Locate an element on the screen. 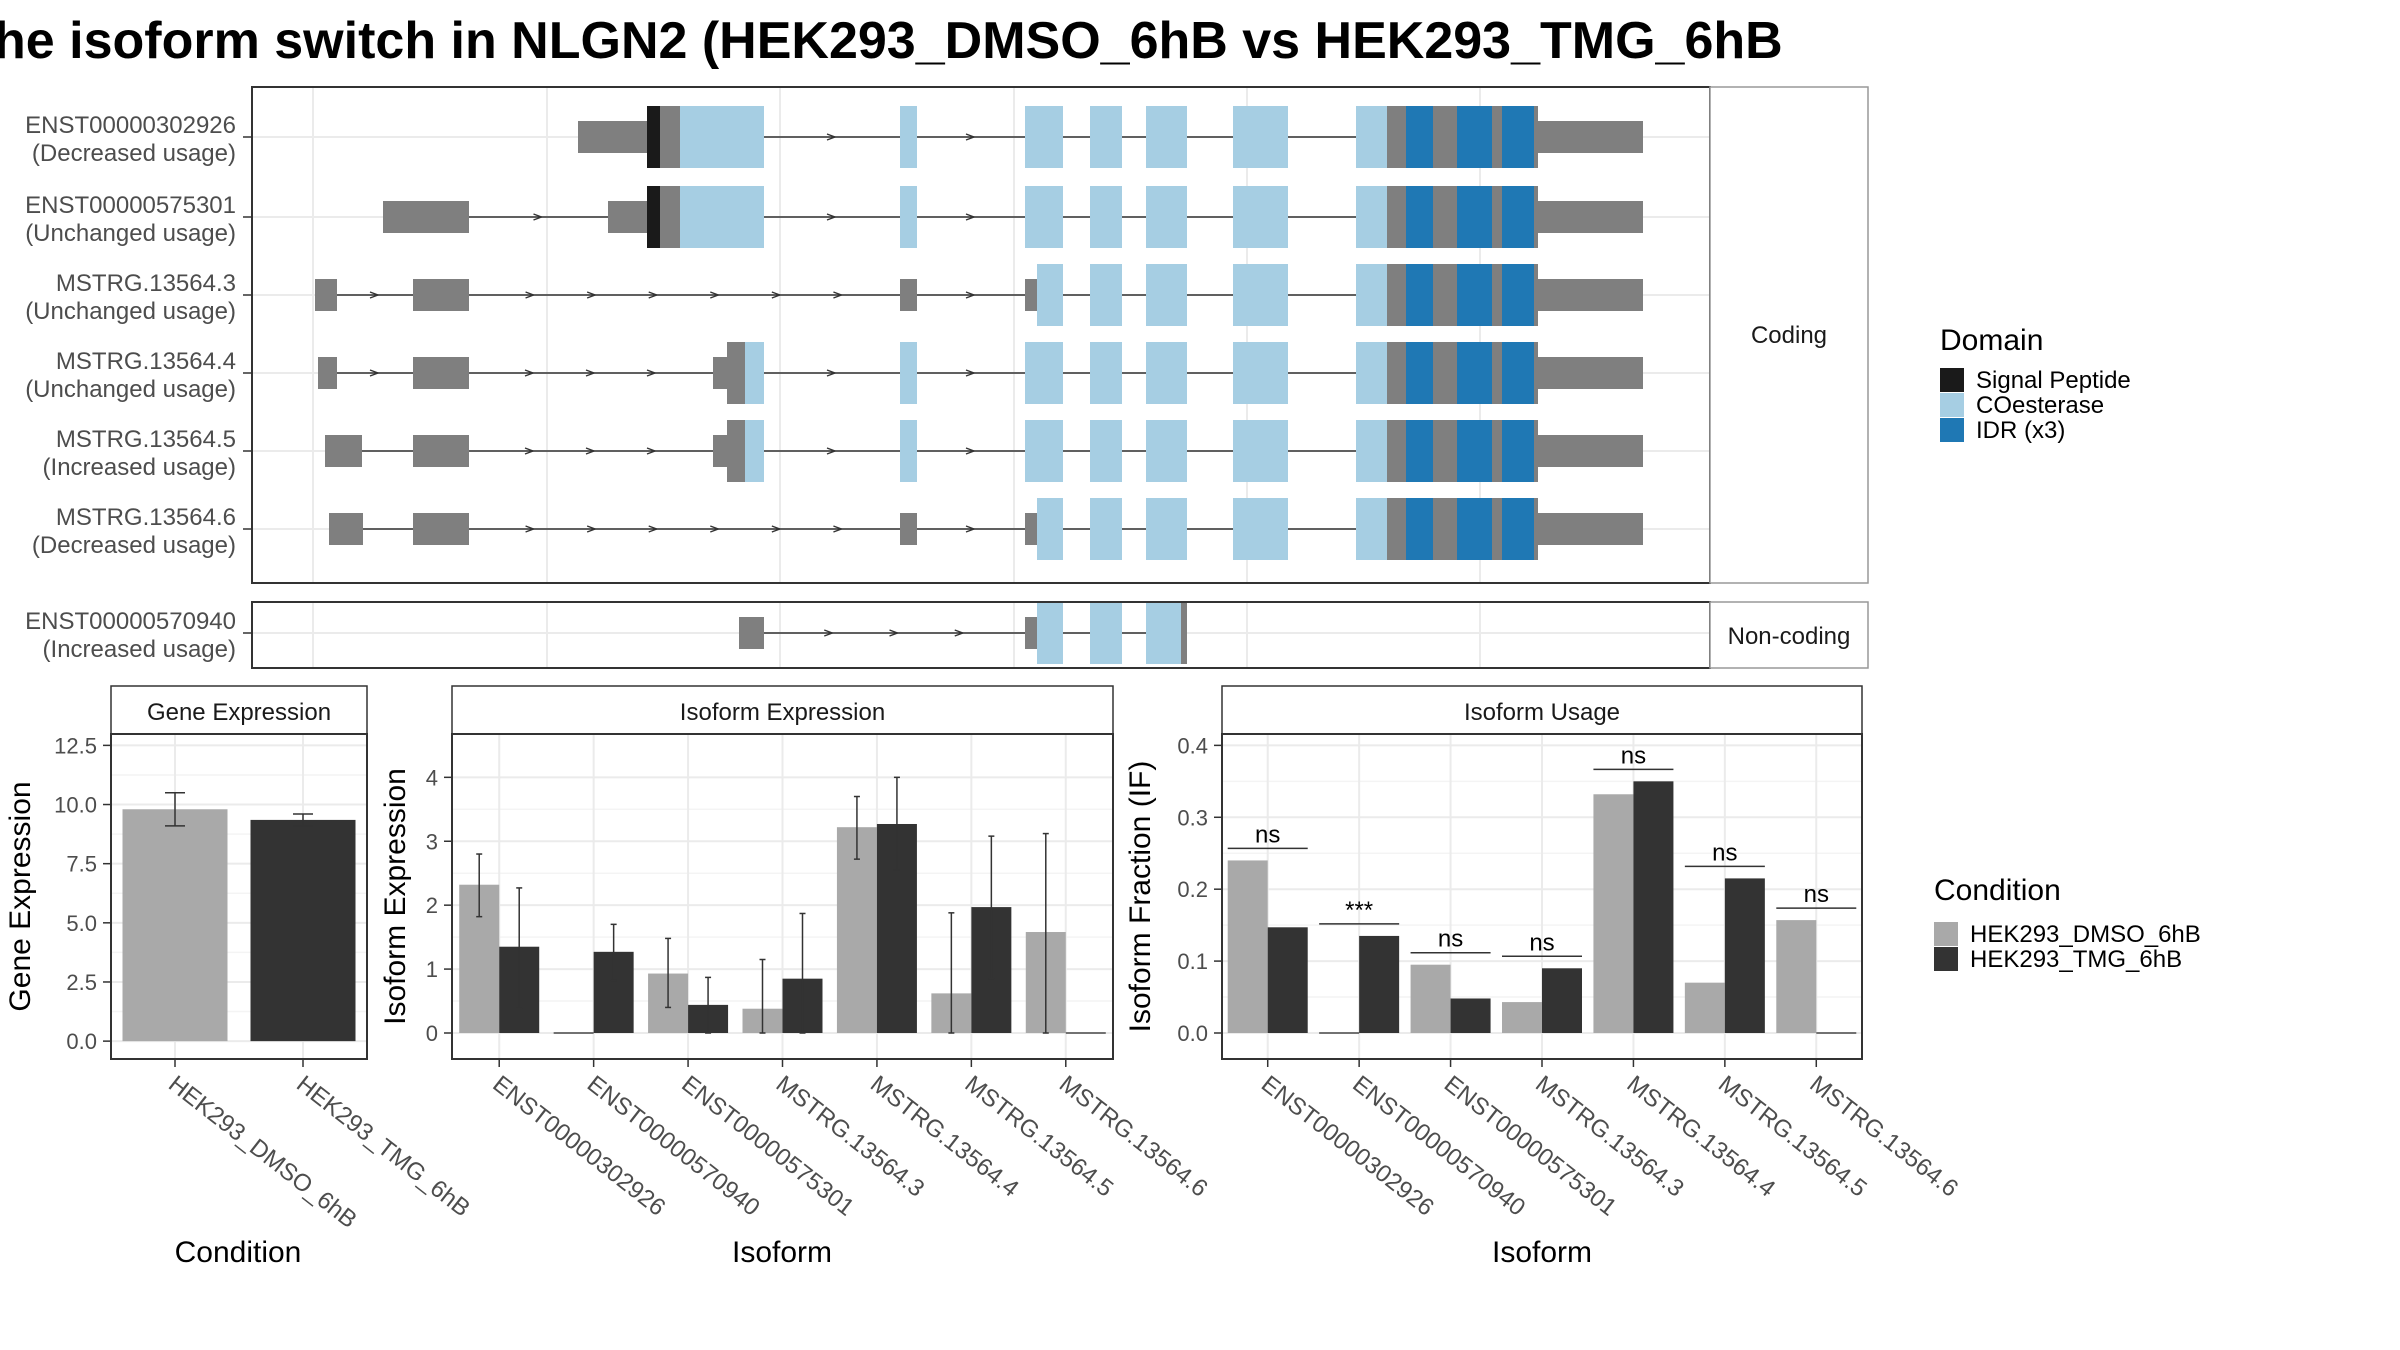  y-tick-label: 0.1 is located at coordinates (1192, 961).